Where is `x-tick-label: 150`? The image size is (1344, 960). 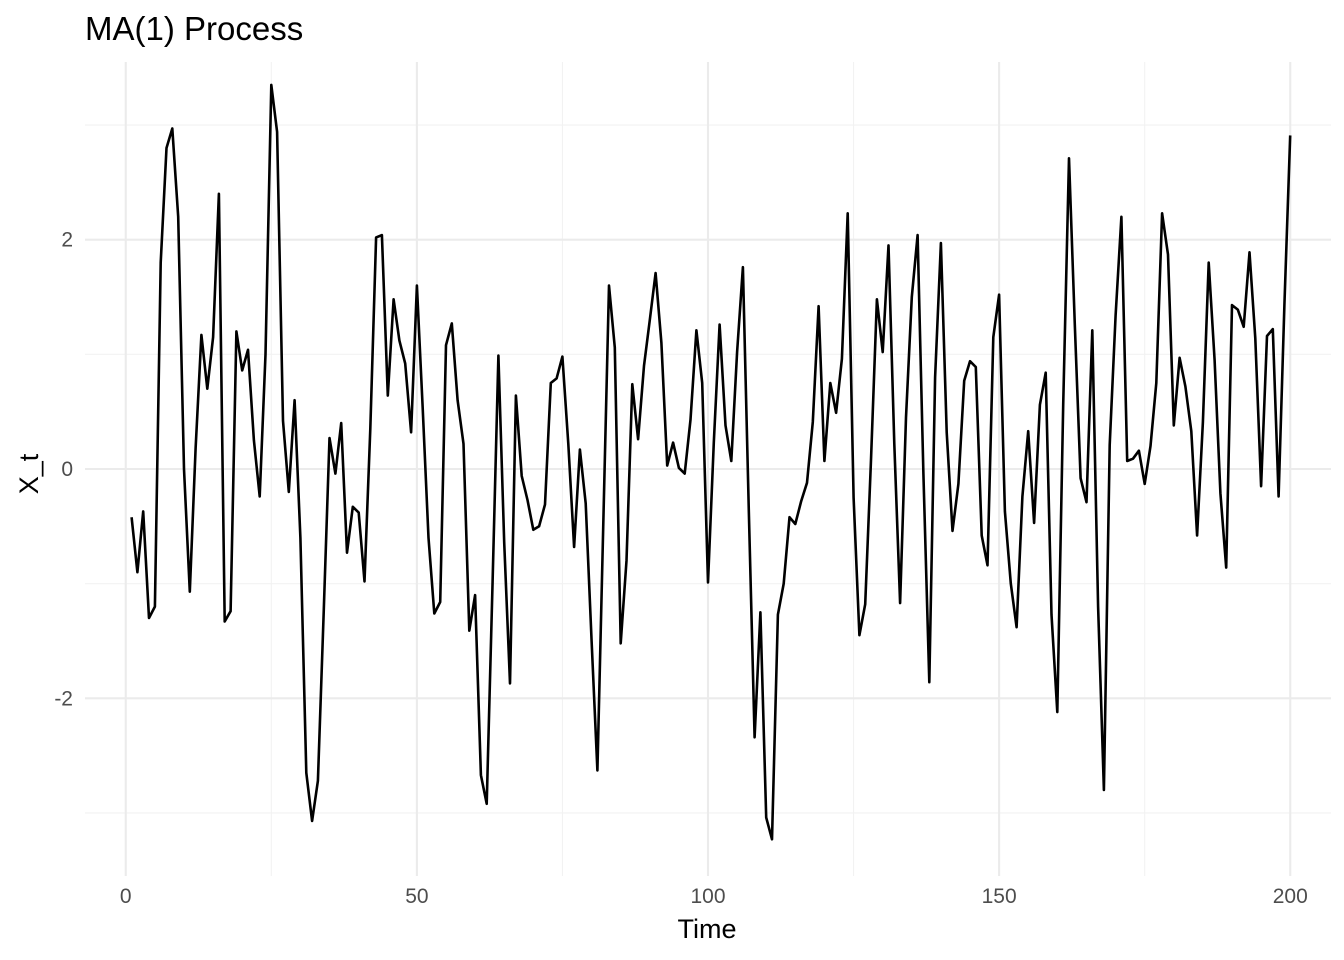
x-tick-label: 150 is located at coordinates (999, 896).